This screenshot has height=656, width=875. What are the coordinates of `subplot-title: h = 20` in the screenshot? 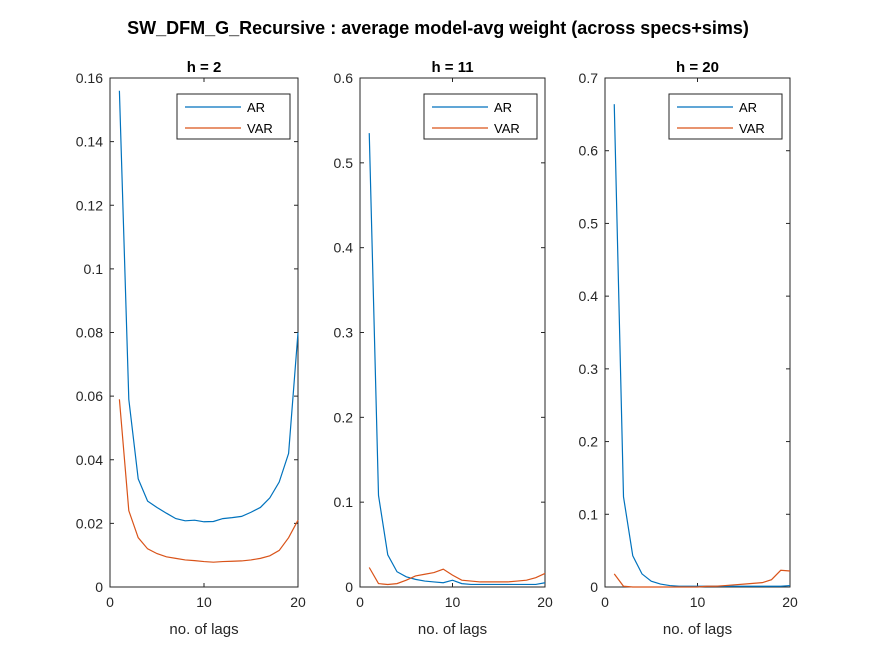 It's located at (697, 67).